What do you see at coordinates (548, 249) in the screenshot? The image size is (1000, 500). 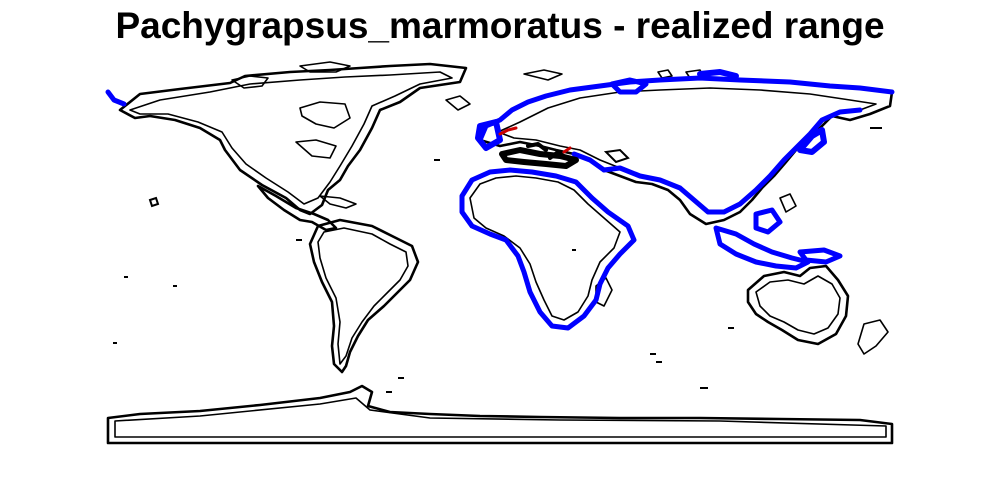 I see `africa` at bounding box center [548, 249].